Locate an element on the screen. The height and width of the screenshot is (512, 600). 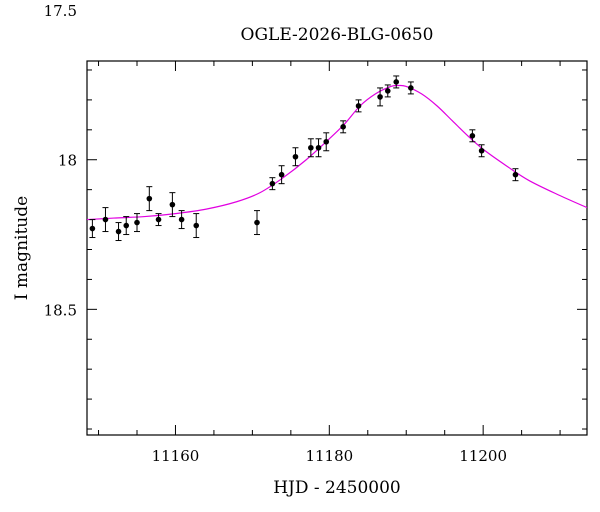
y-axis-label: I magnitude is located at coordinates (22, 248).